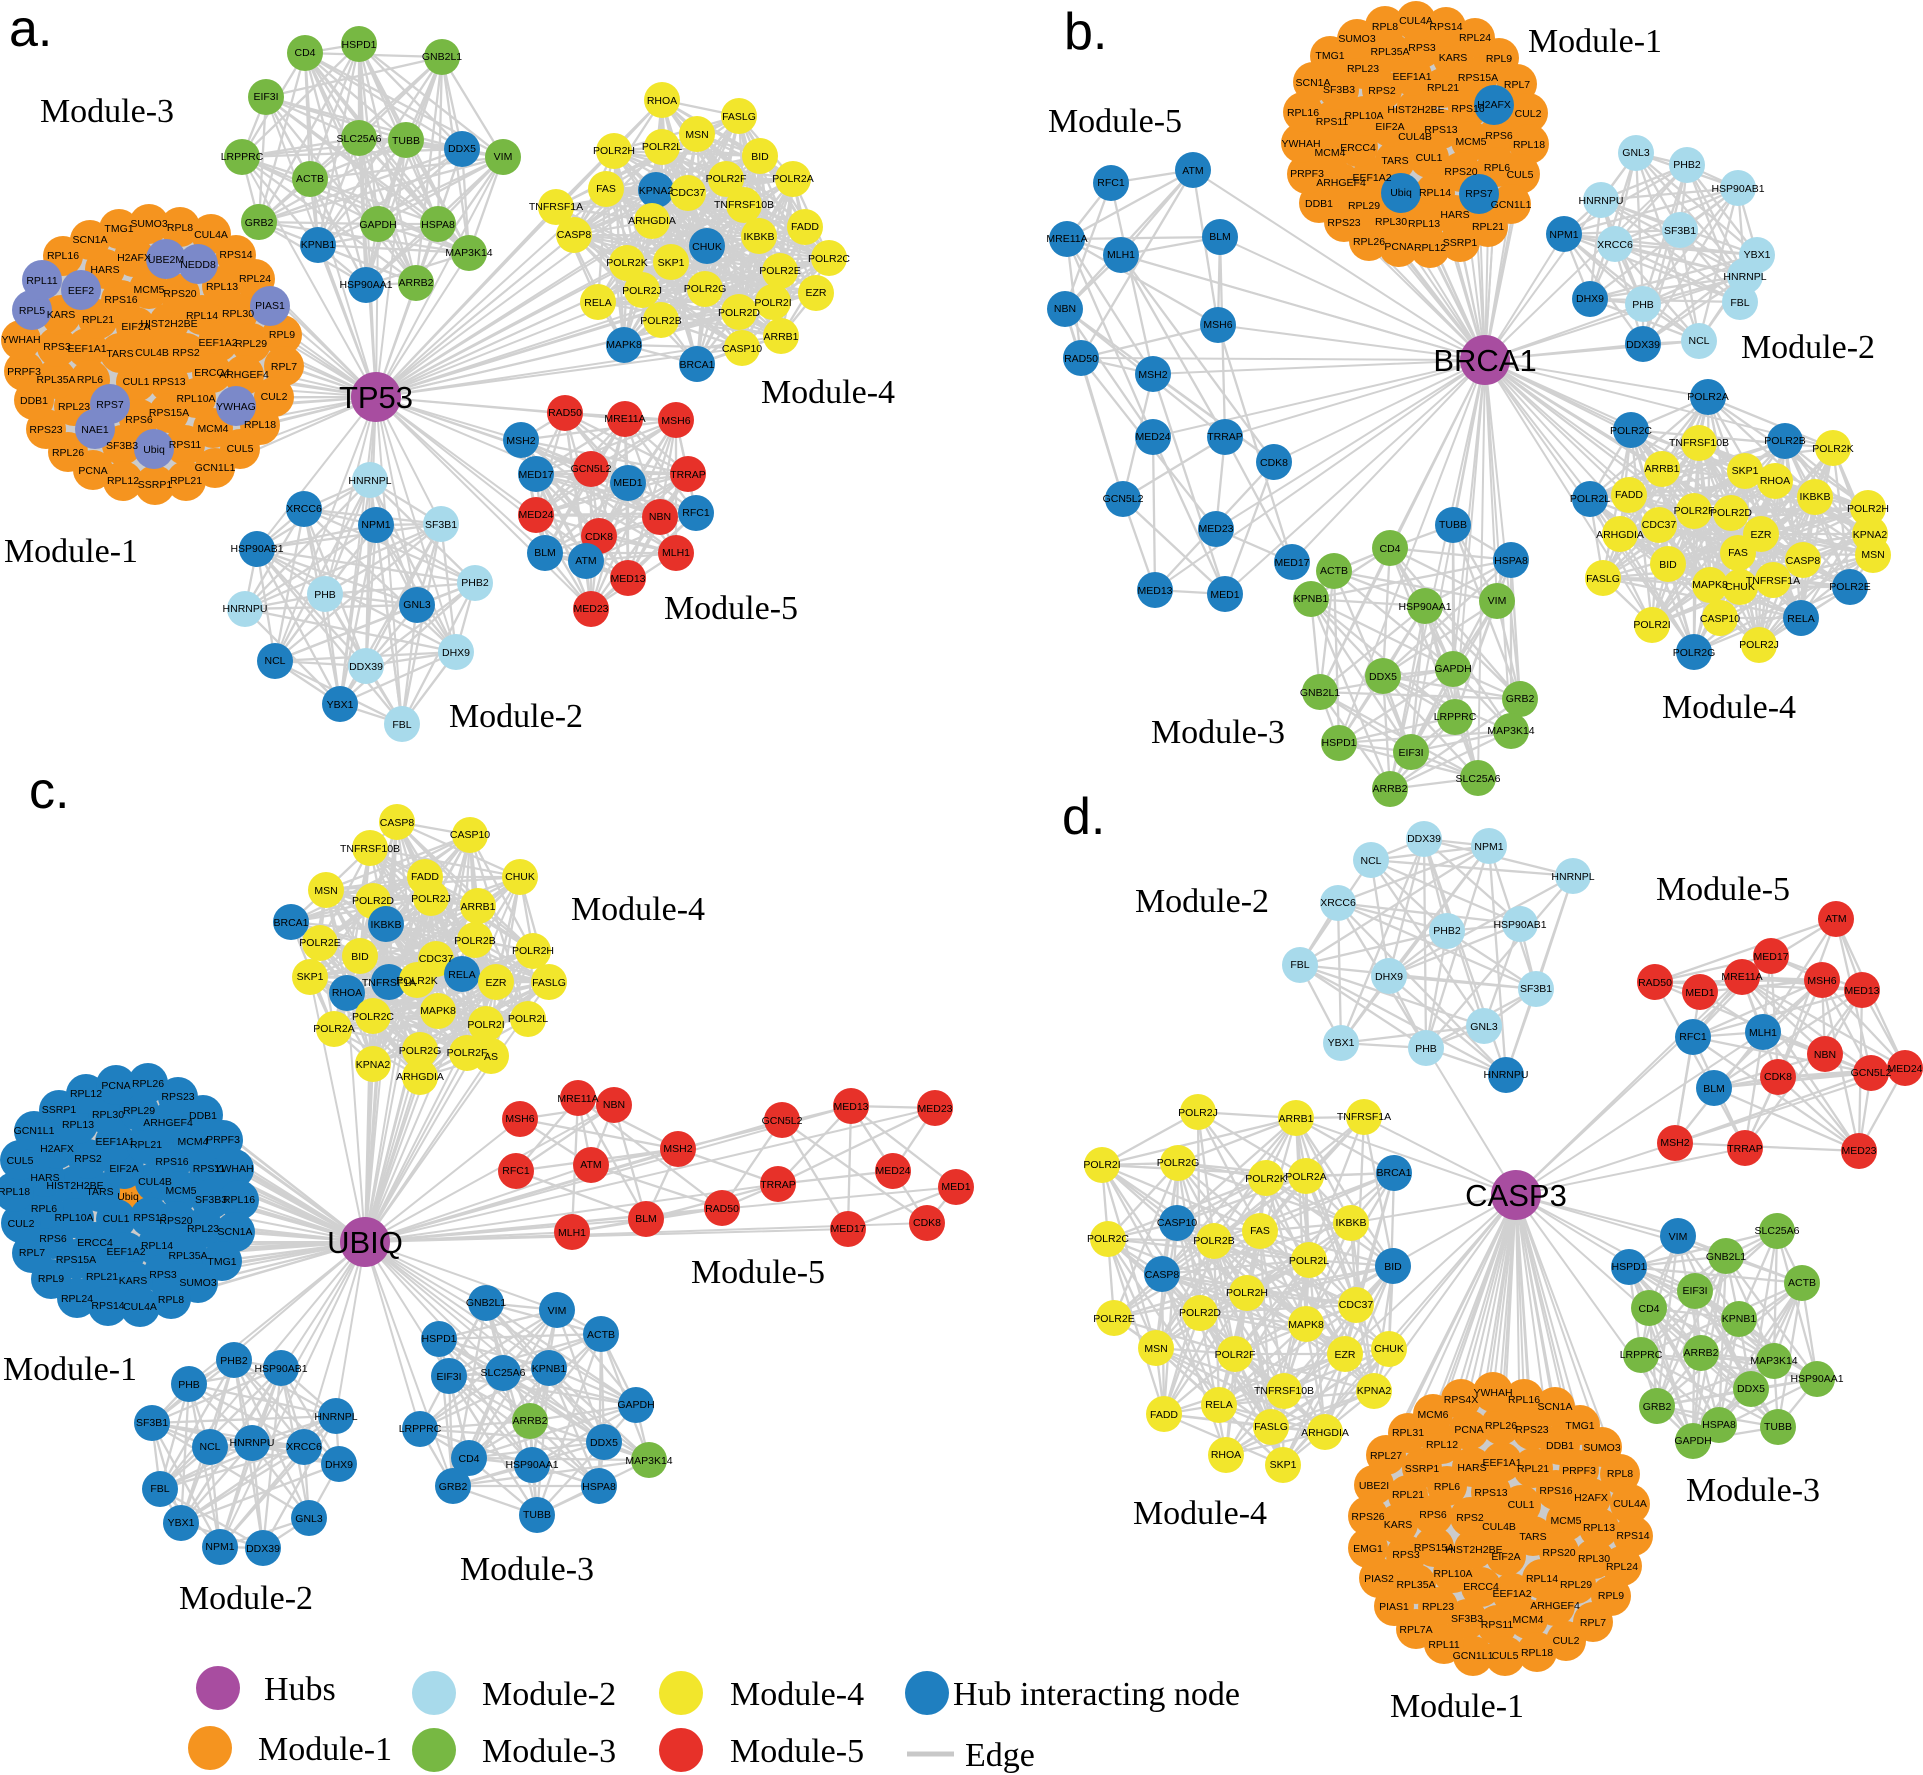 The height and width of the screenshot is (1775, 1923). What do you see at coordinates (74, 1186) in the screenshot?
I see `svg-text: HIST2H2BE` at bounding box center [74, 1186].